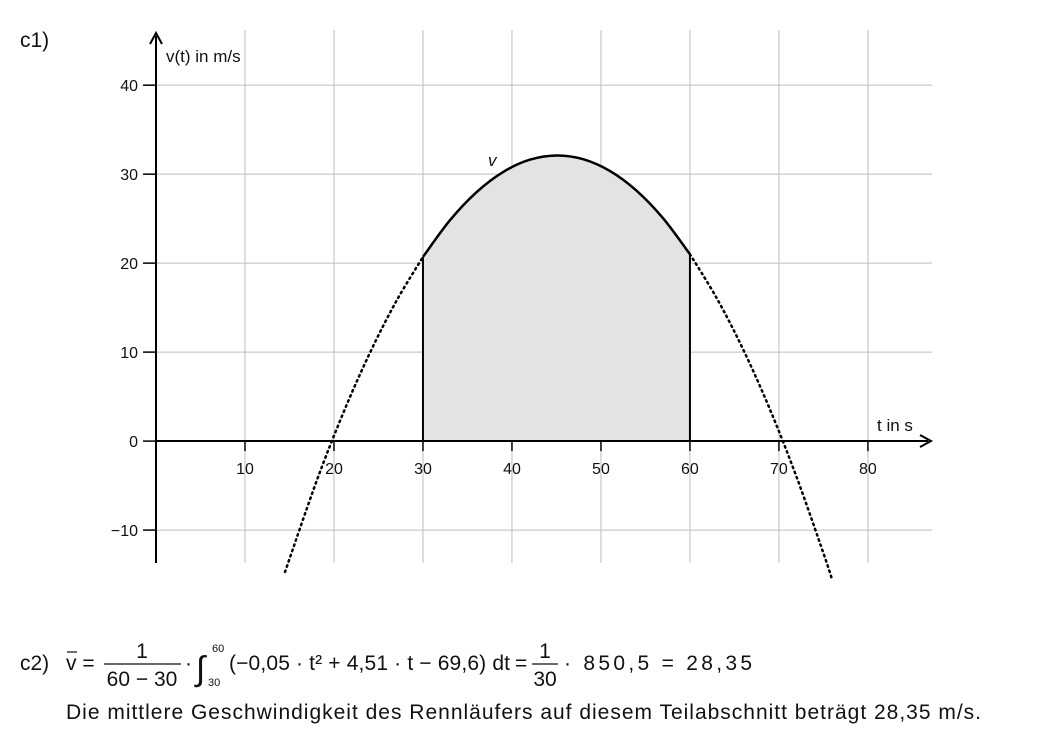 The width and height of the screenshot is (1040, 756). I want to click on x-tick-label: 70, so click(779, 469).